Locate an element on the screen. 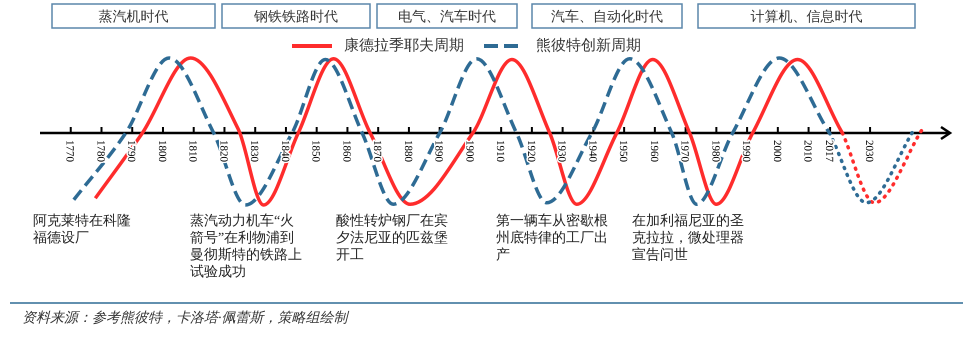 This screenshot has height=341, width=963. text: 阿克莱特在科隆福德设厂 is located at coordinates (82, 230).